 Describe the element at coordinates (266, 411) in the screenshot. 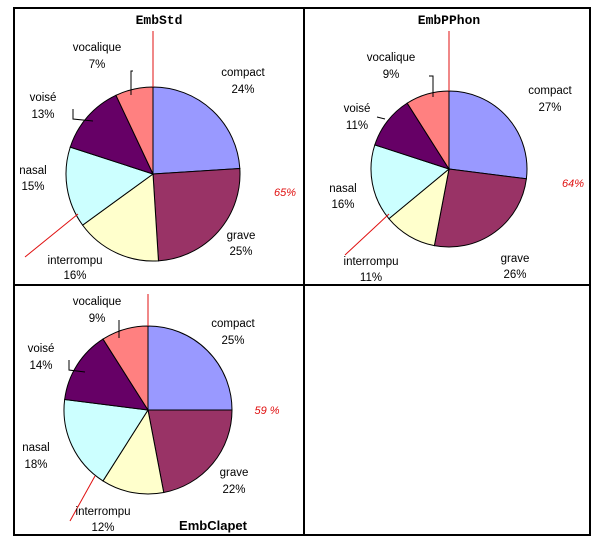

I see `annotation-percentage: 59 %` at that location.